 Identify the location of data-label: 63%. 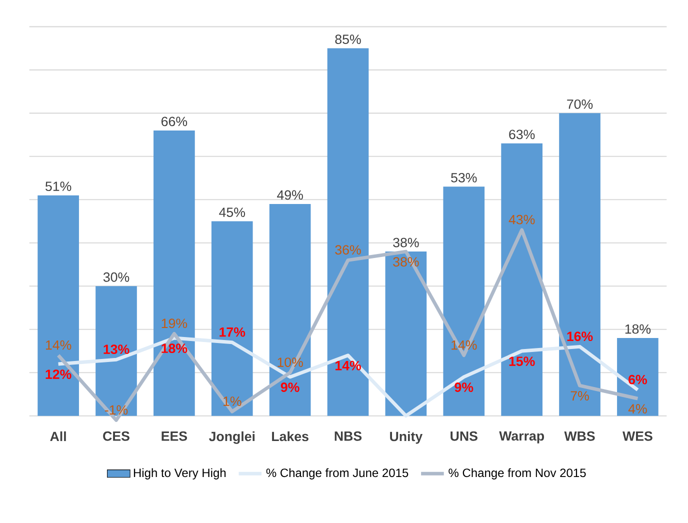
(522, 135).